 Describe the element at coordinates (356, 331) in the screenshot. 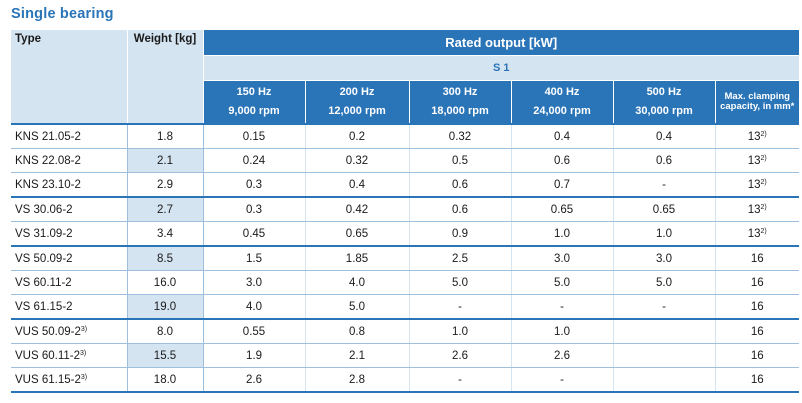

I see `cell-output-200hz: 0.8` at that location.